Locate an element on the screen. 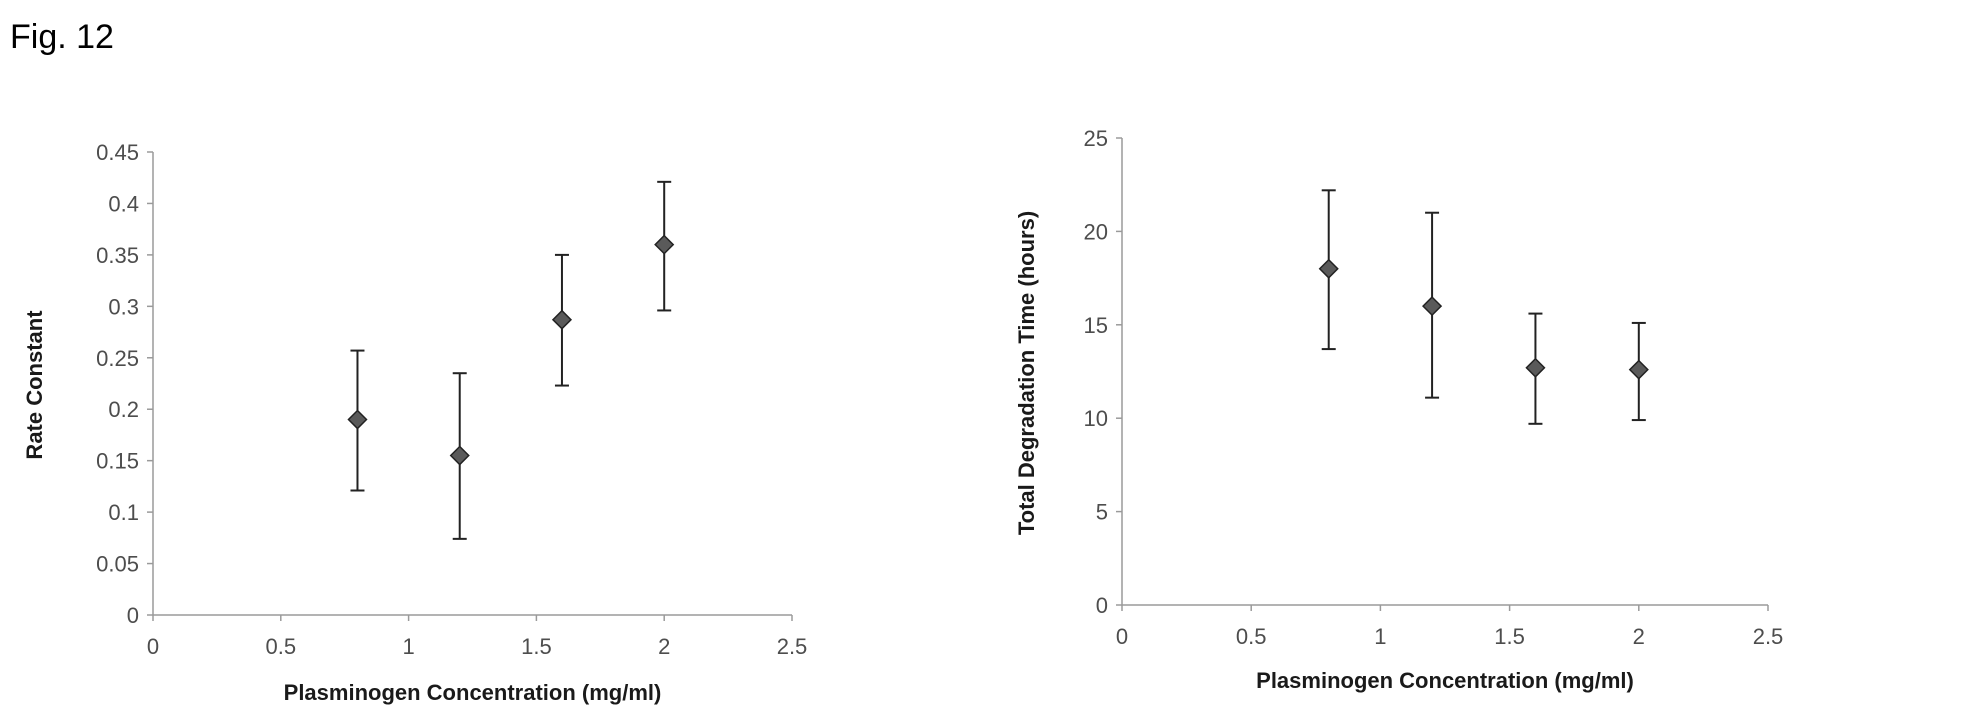 The image size is (1963, 723). y-tick-label: 0.1 is located at coordinates (123, 512).